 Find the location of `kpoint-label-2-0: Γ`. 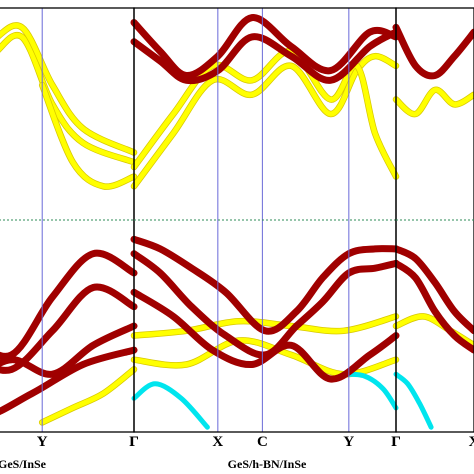

kpoint-label-2-0: Γ is located at coordinates (396, 442).